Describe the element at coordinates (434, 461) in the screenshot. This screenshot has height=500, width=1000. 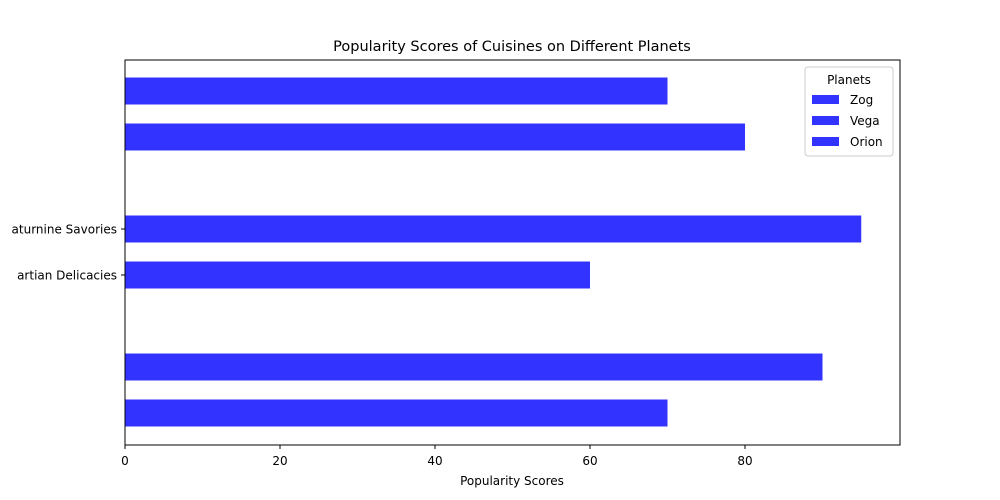
I see `x-tick-label: 40` at that location.